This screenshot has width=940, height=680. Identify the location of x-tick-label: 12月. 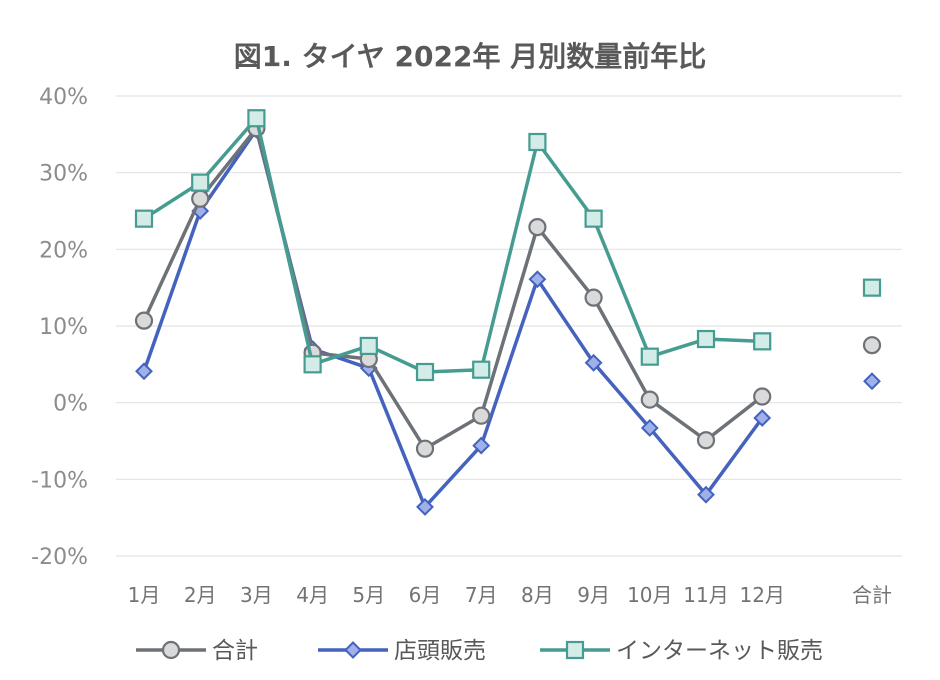
(761, 595).